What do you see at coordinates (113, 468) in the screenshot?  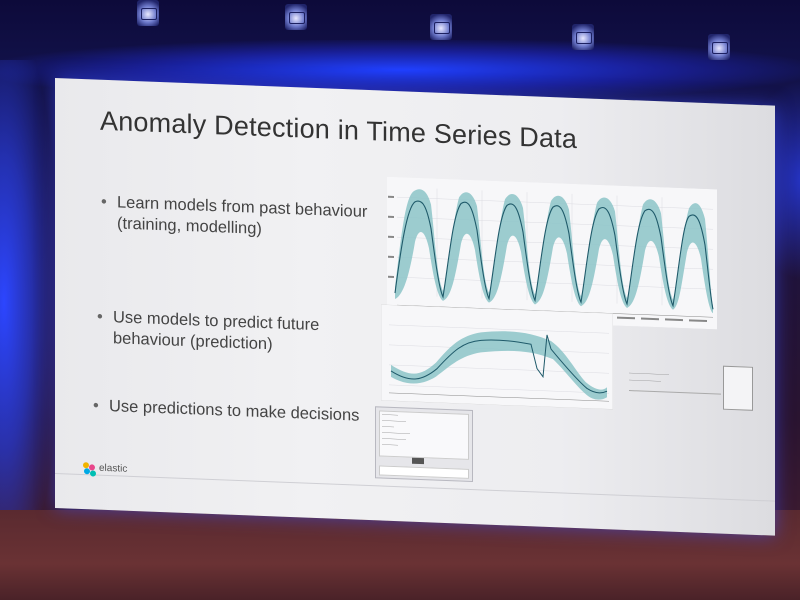 I see `logo-text: elastic` at bounding box center [113, 468].